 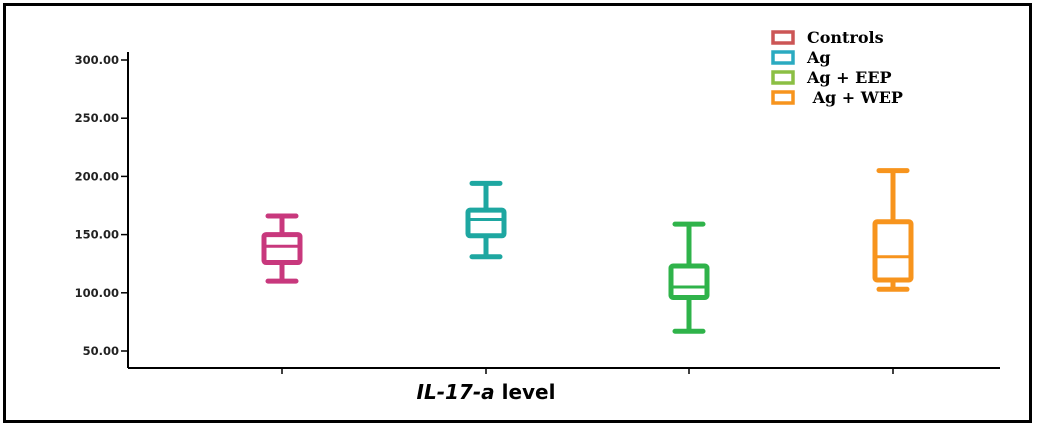 What do you see at coordinates (849, 77) in the screenshot?
I see `legend-label: Ag + EEP` at bounding box center [849, 77].